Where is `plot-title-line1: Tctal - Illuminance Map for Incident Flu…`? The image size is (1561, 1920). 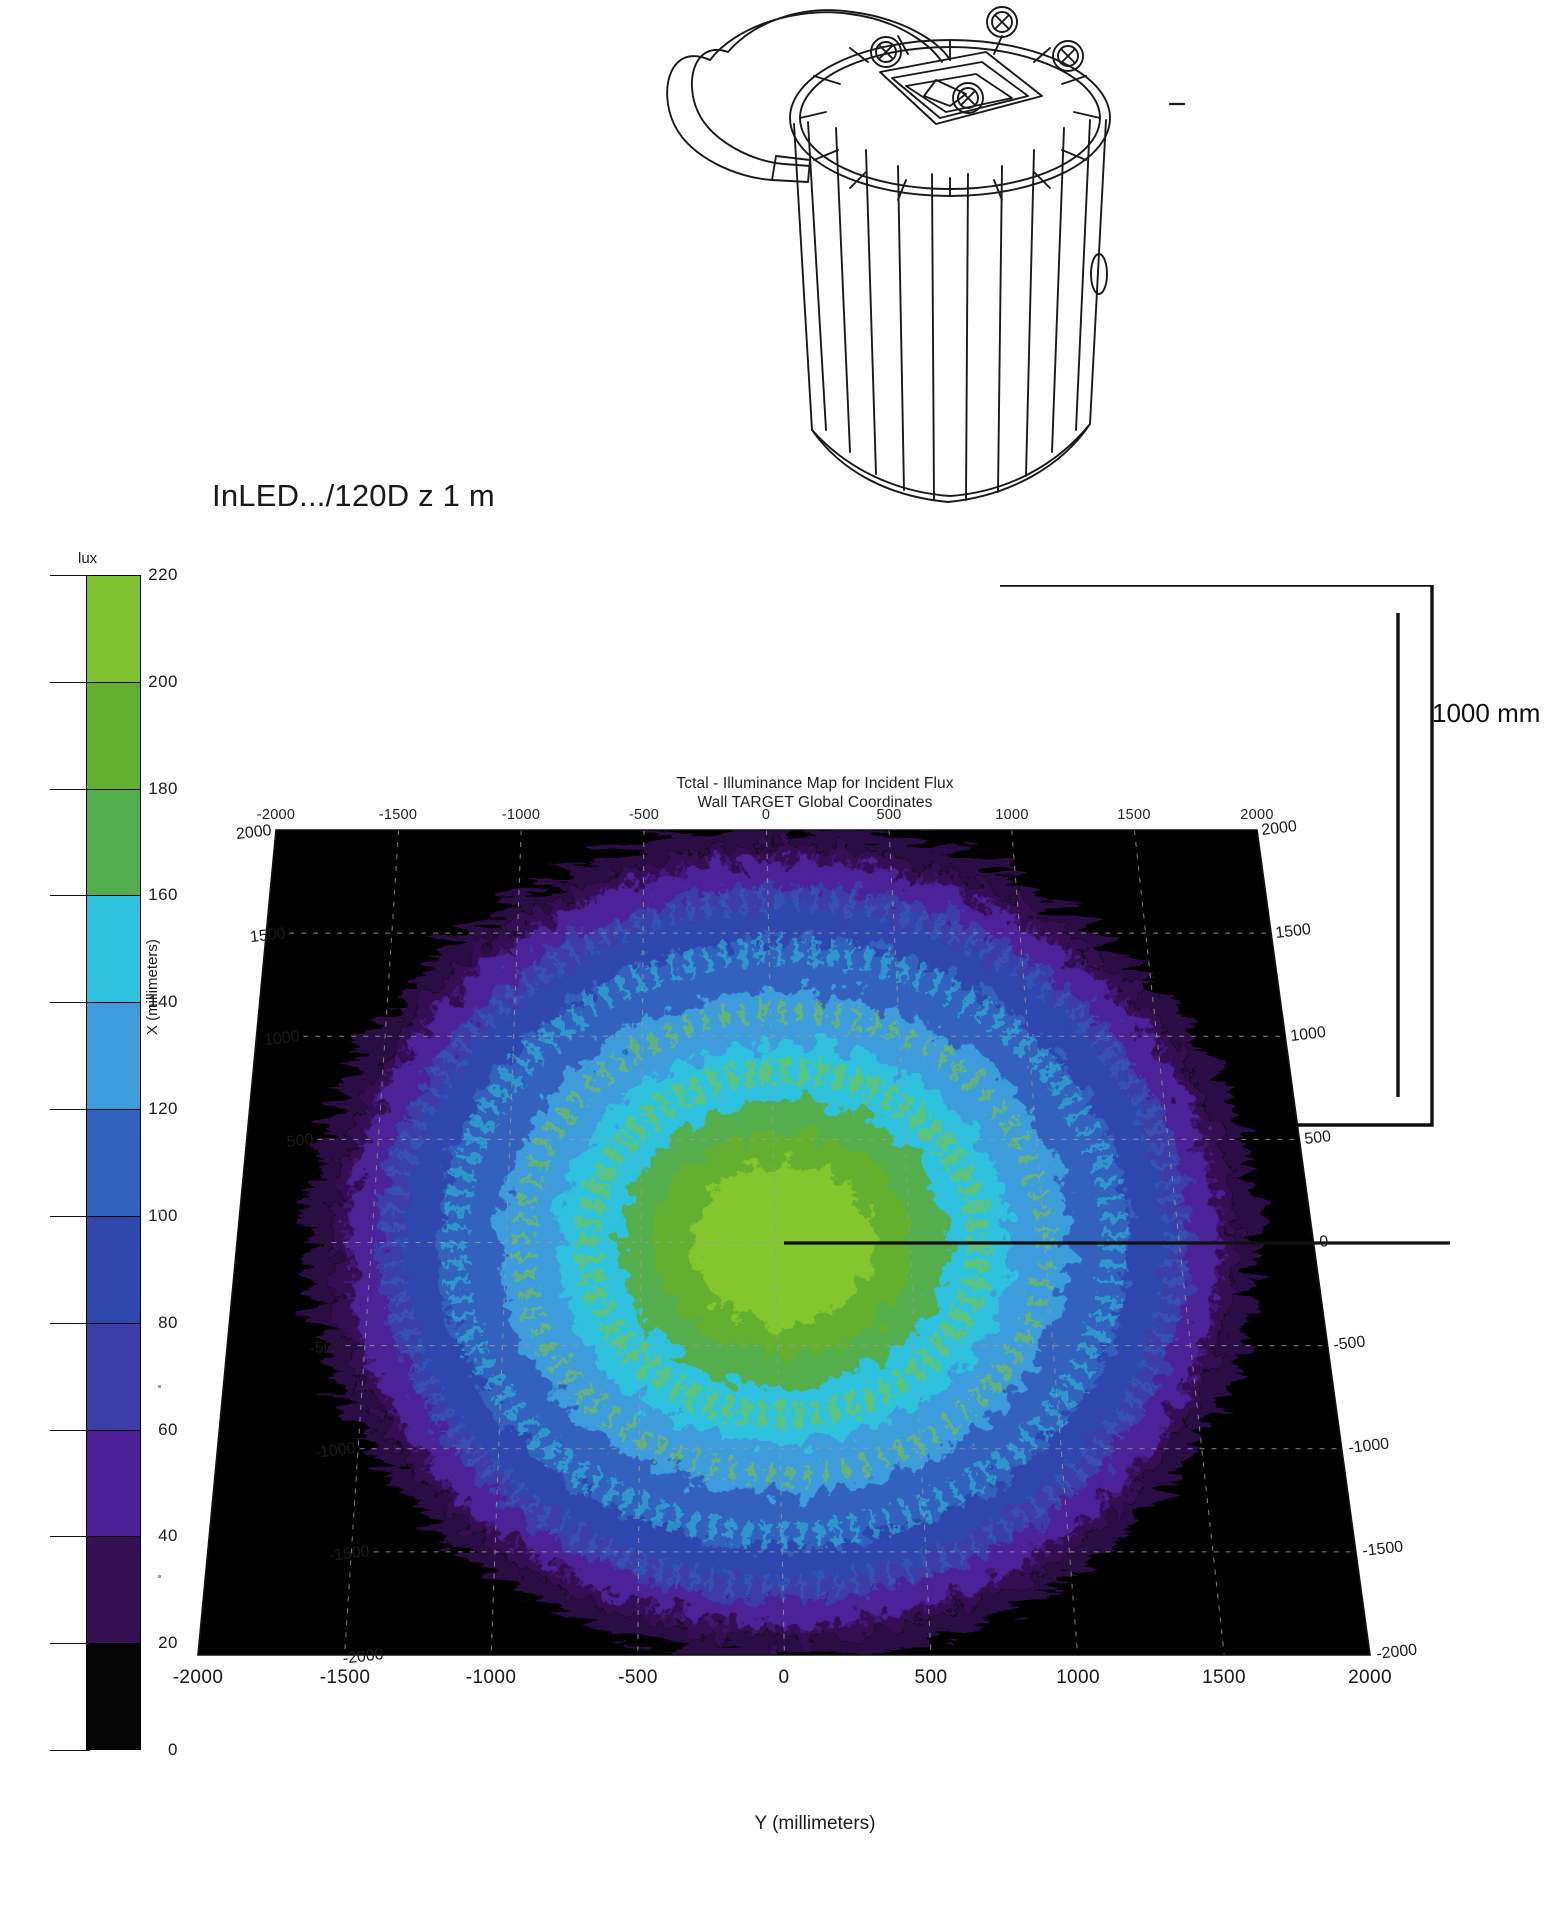
plot-title-line1: Tctal - Illuminance Map for Incident Flu… is located at coordinates (815, 783).